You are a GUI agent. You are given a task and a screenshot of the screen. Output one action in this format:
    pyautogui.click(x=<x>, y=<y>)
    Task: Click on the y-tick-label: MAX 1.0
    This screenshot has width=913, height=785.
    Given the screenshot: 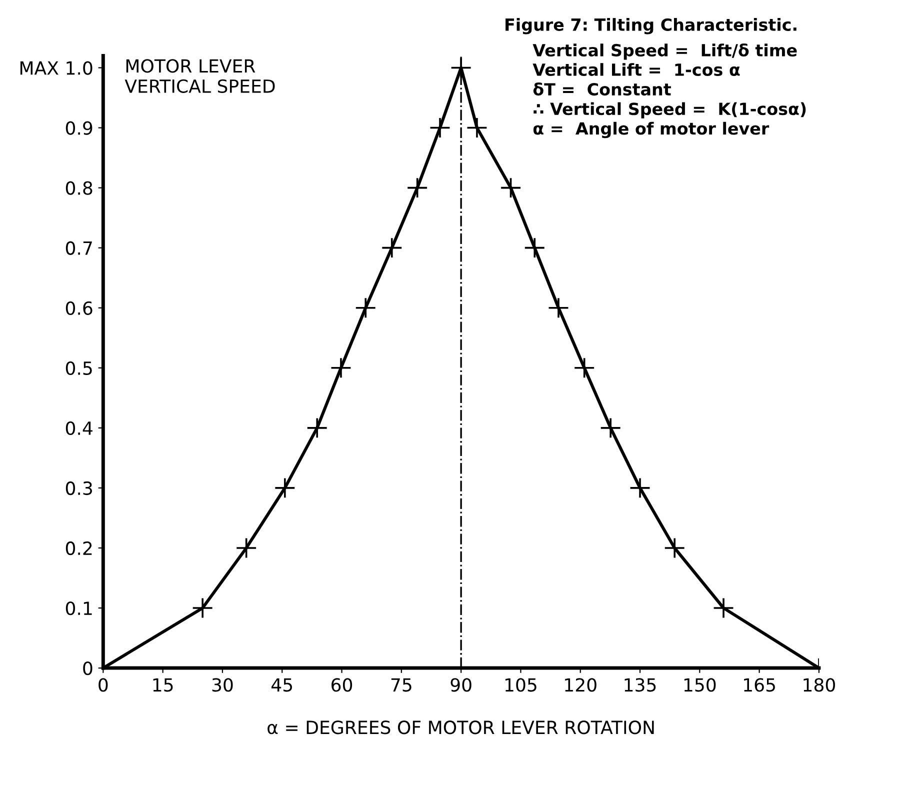 What is the action you would take?
    pyautogui.click(x=56, y=68)
    